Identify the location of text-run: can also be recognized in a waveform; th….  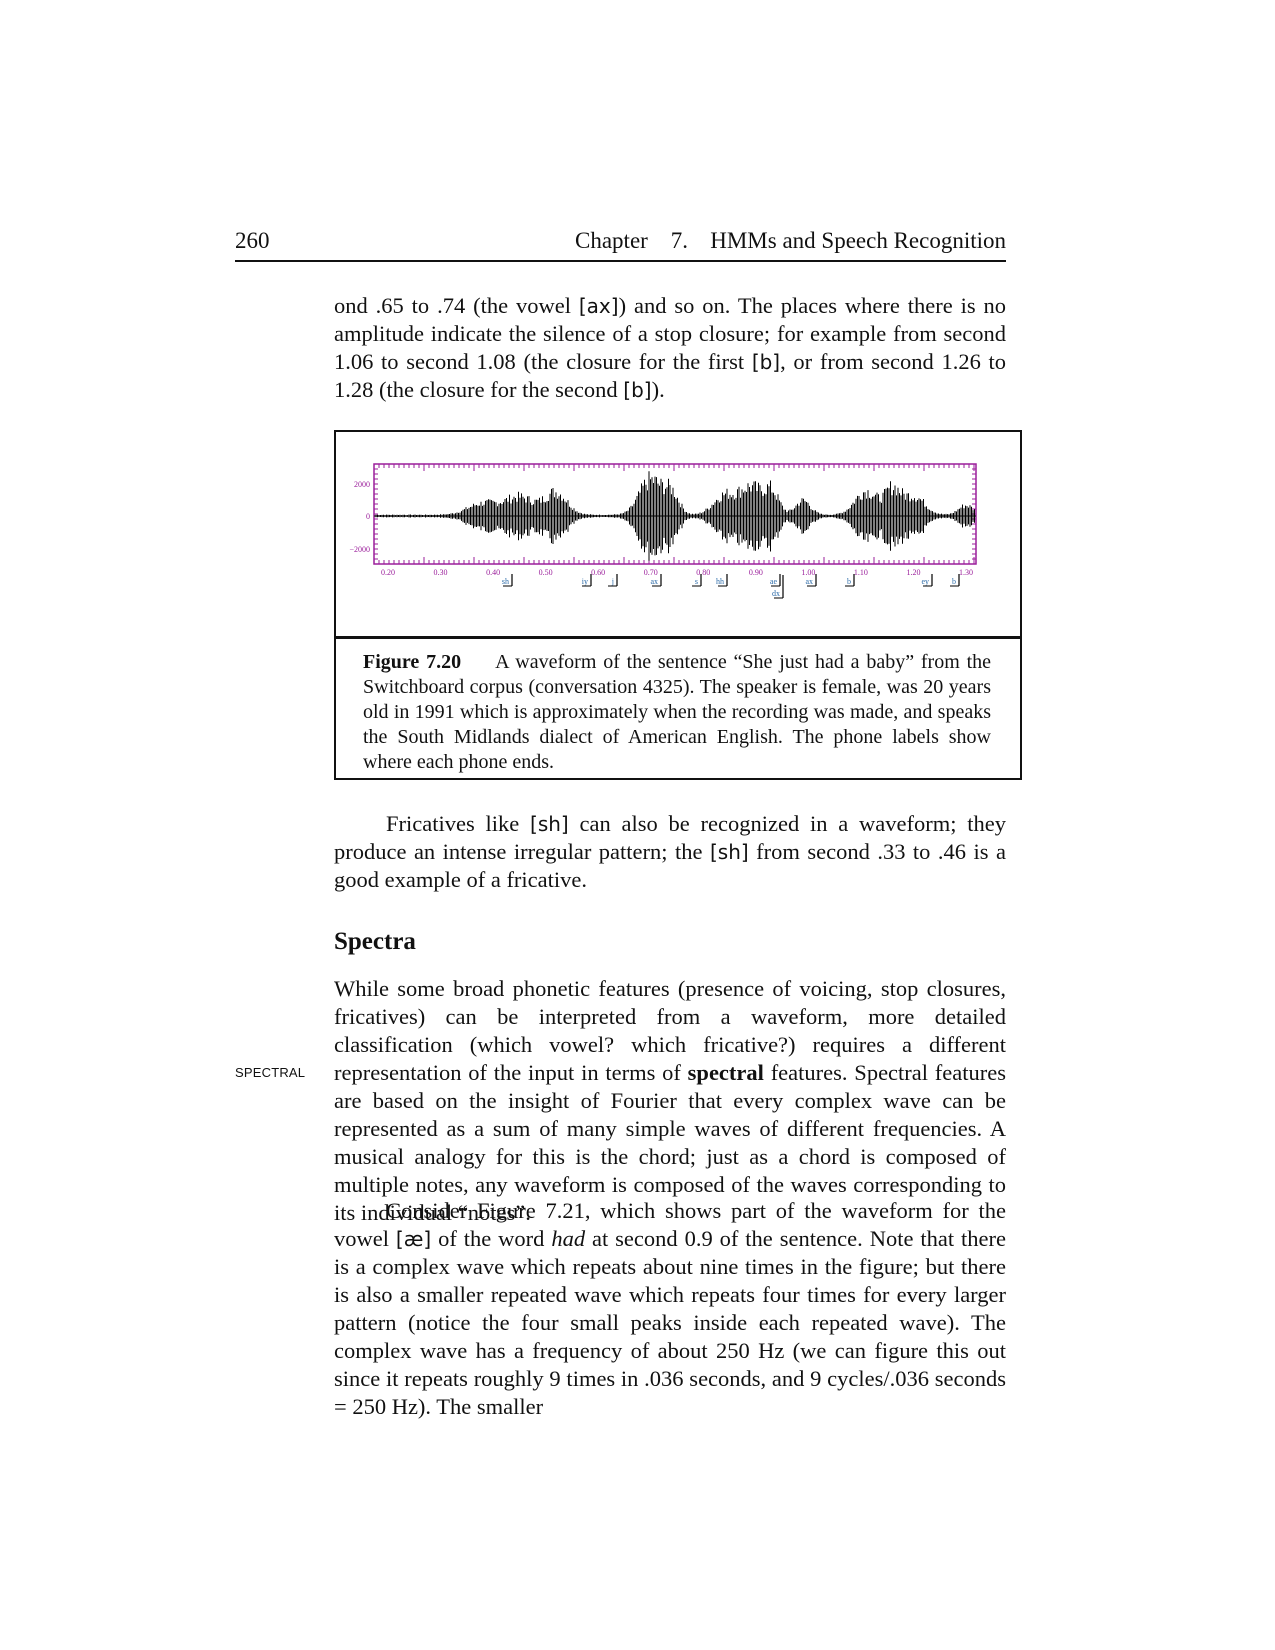
(670, 837).